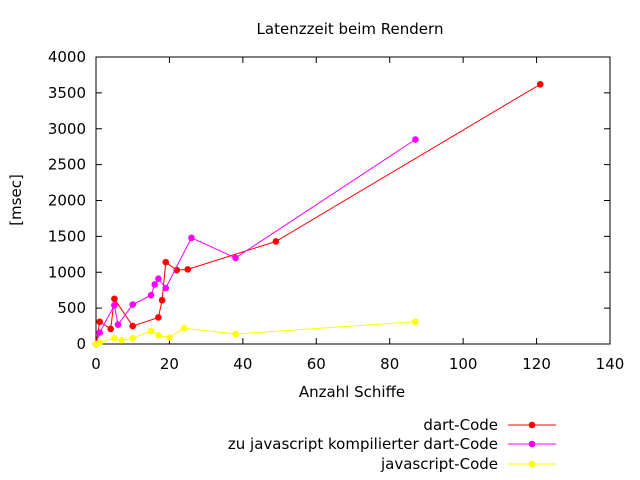 The image size is (640, 480). Describe the element at coordinates (67, 272) in the screenshot. I see `y-tick-label: 1000` at that location.